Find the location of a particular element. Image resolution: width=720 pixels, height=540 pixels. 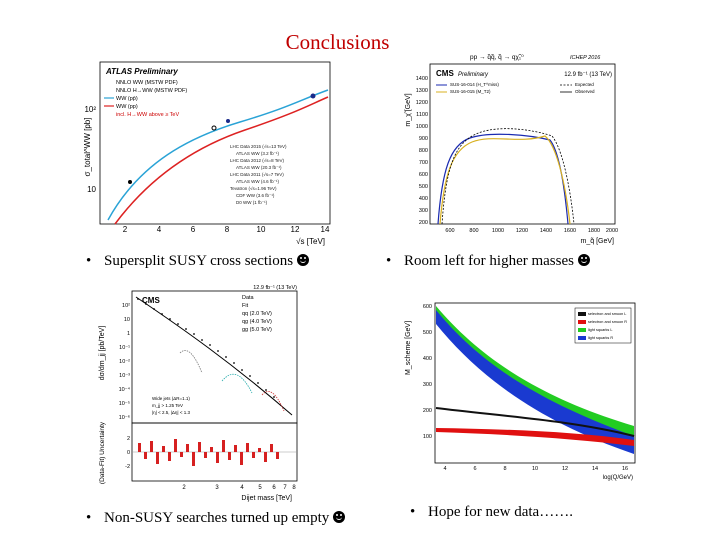

dijet-note: Wide jets (ΔR=1.1) is located at coordinates (171, 398).